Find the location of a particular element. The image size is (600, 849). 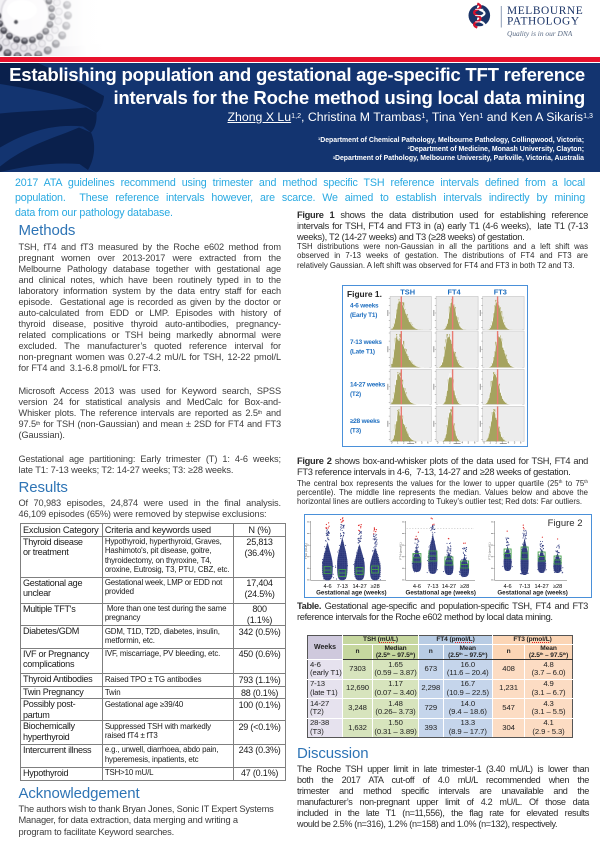

svg-text: (Late T1) is located at coordinates (362, 352).